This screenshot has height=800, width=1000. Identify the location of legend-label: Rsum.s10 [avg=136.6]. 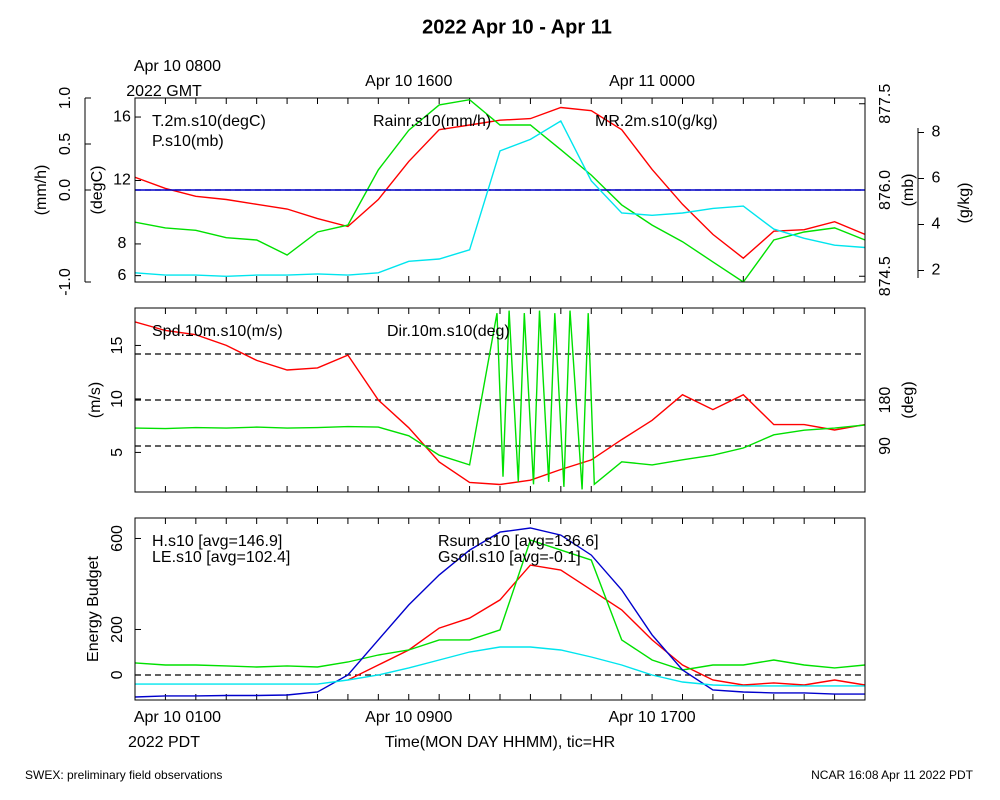
(518, 541).